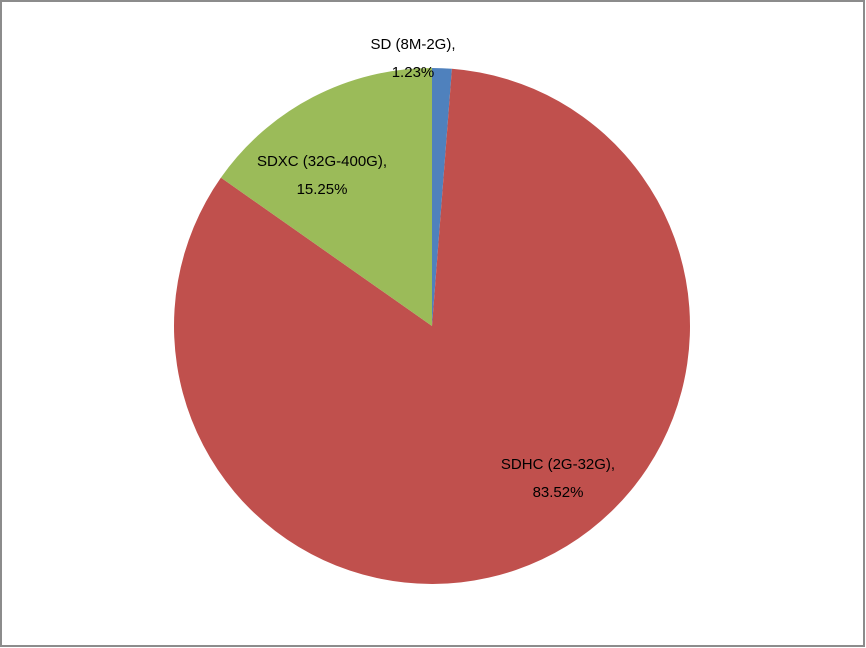  Describe the element at coordinates (322, 161) in the screenshot. I see `category-label: SDXC (32G-400G),` at that location.